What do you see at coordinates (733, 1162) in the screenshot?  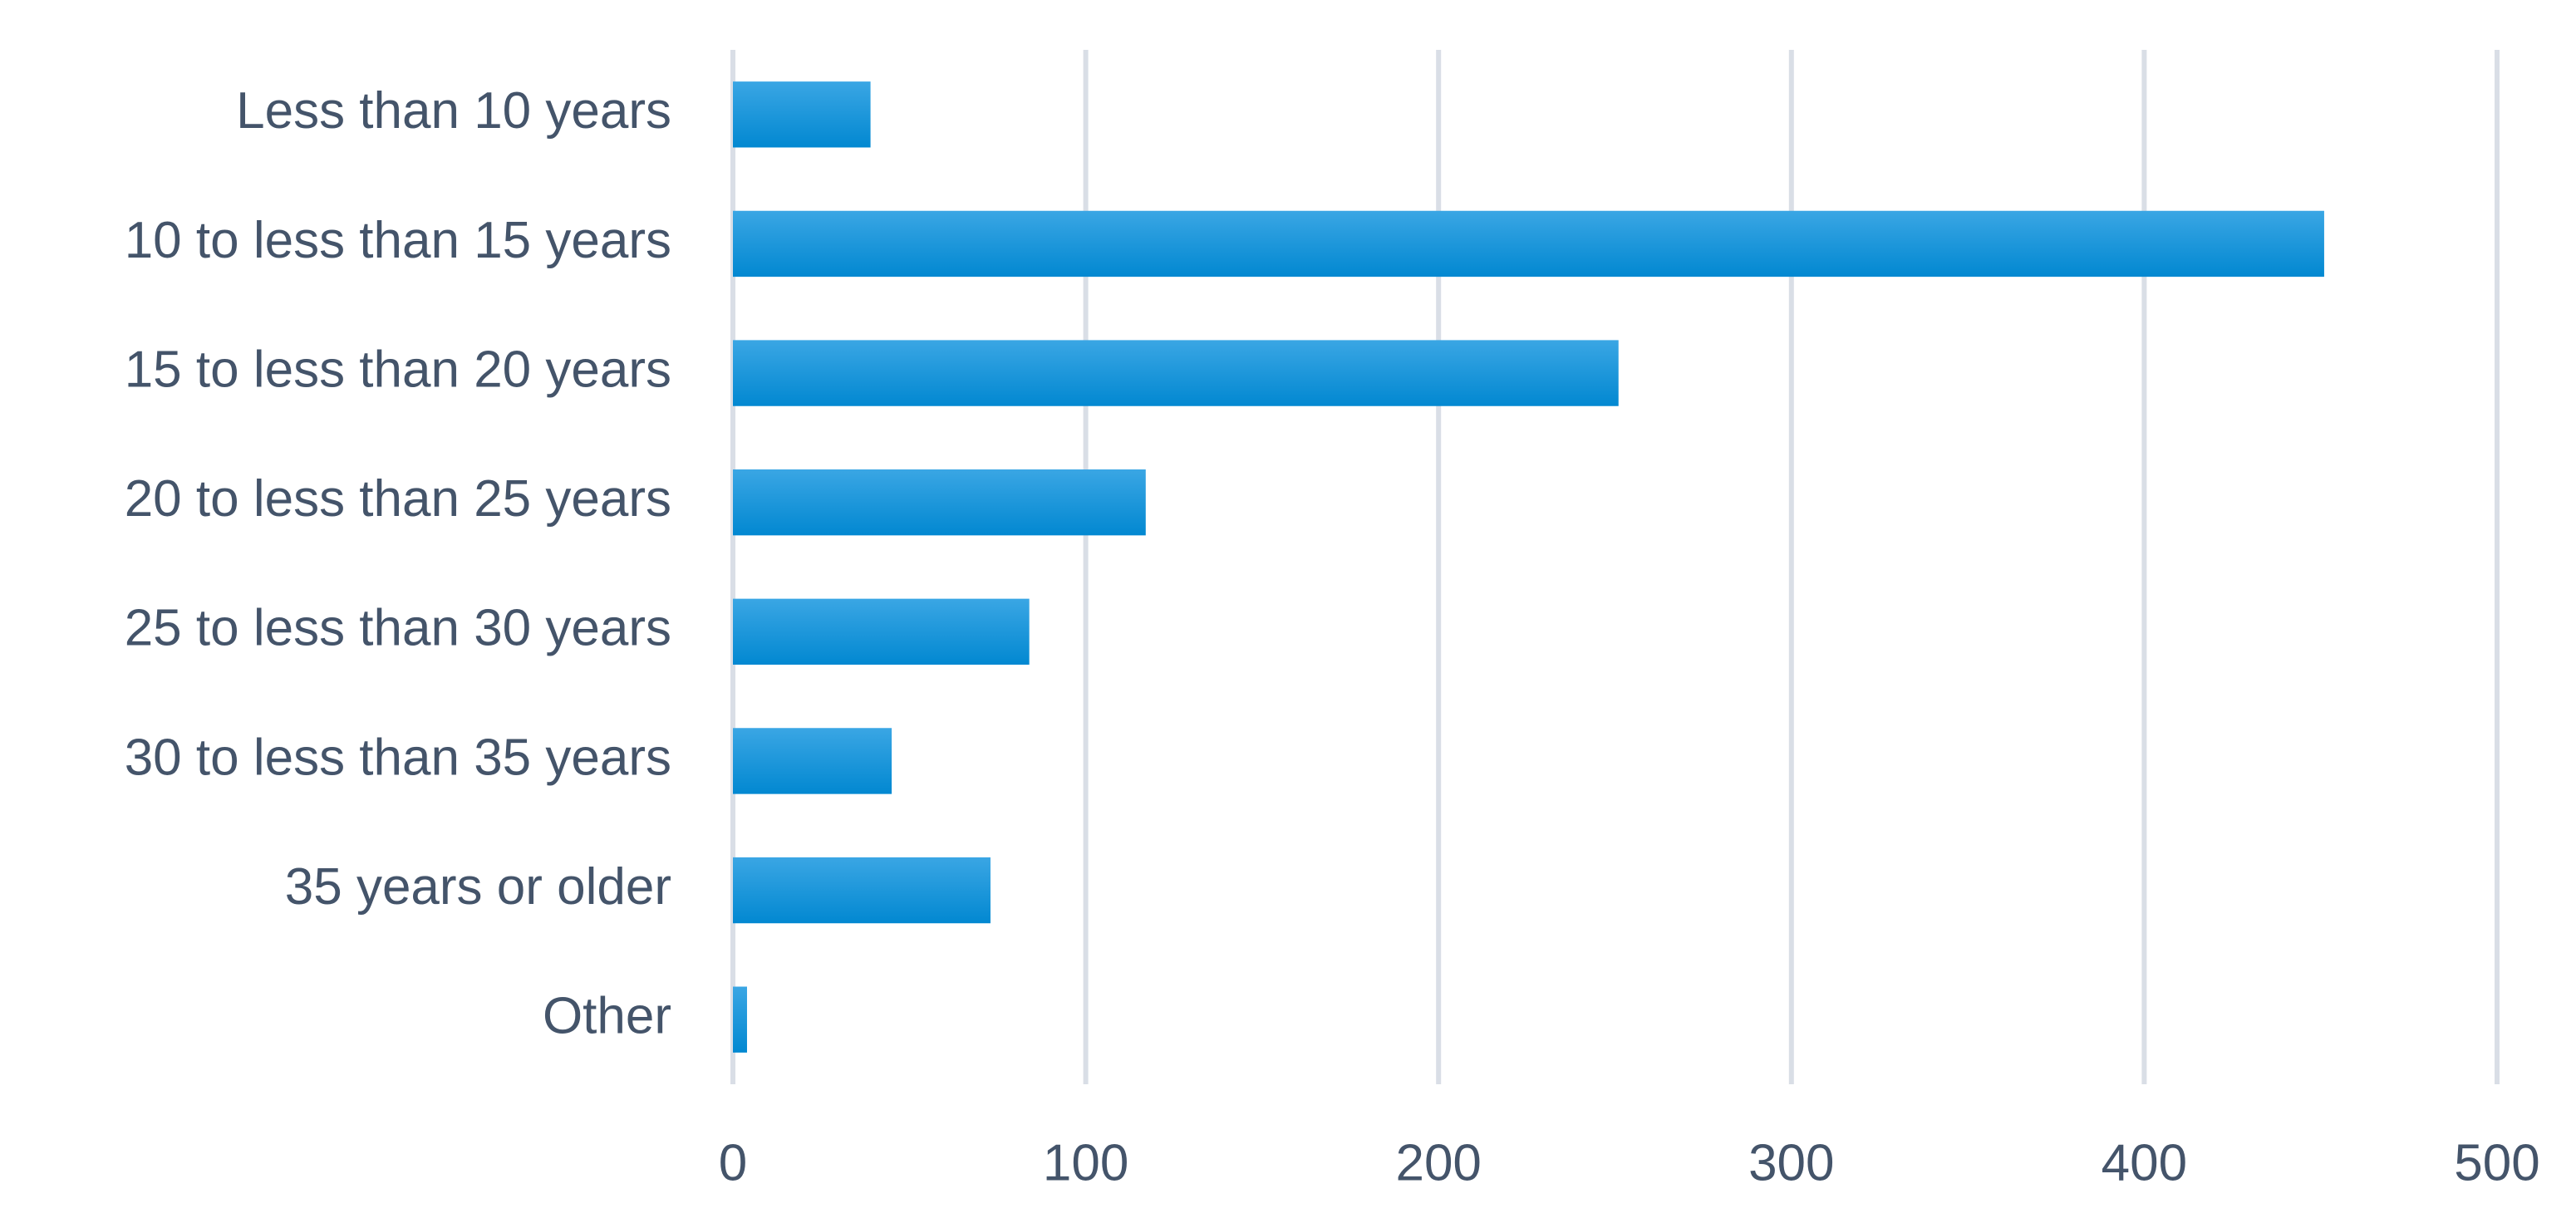 I see `x-tick-label: 0` at bounding box center [733, 1162].